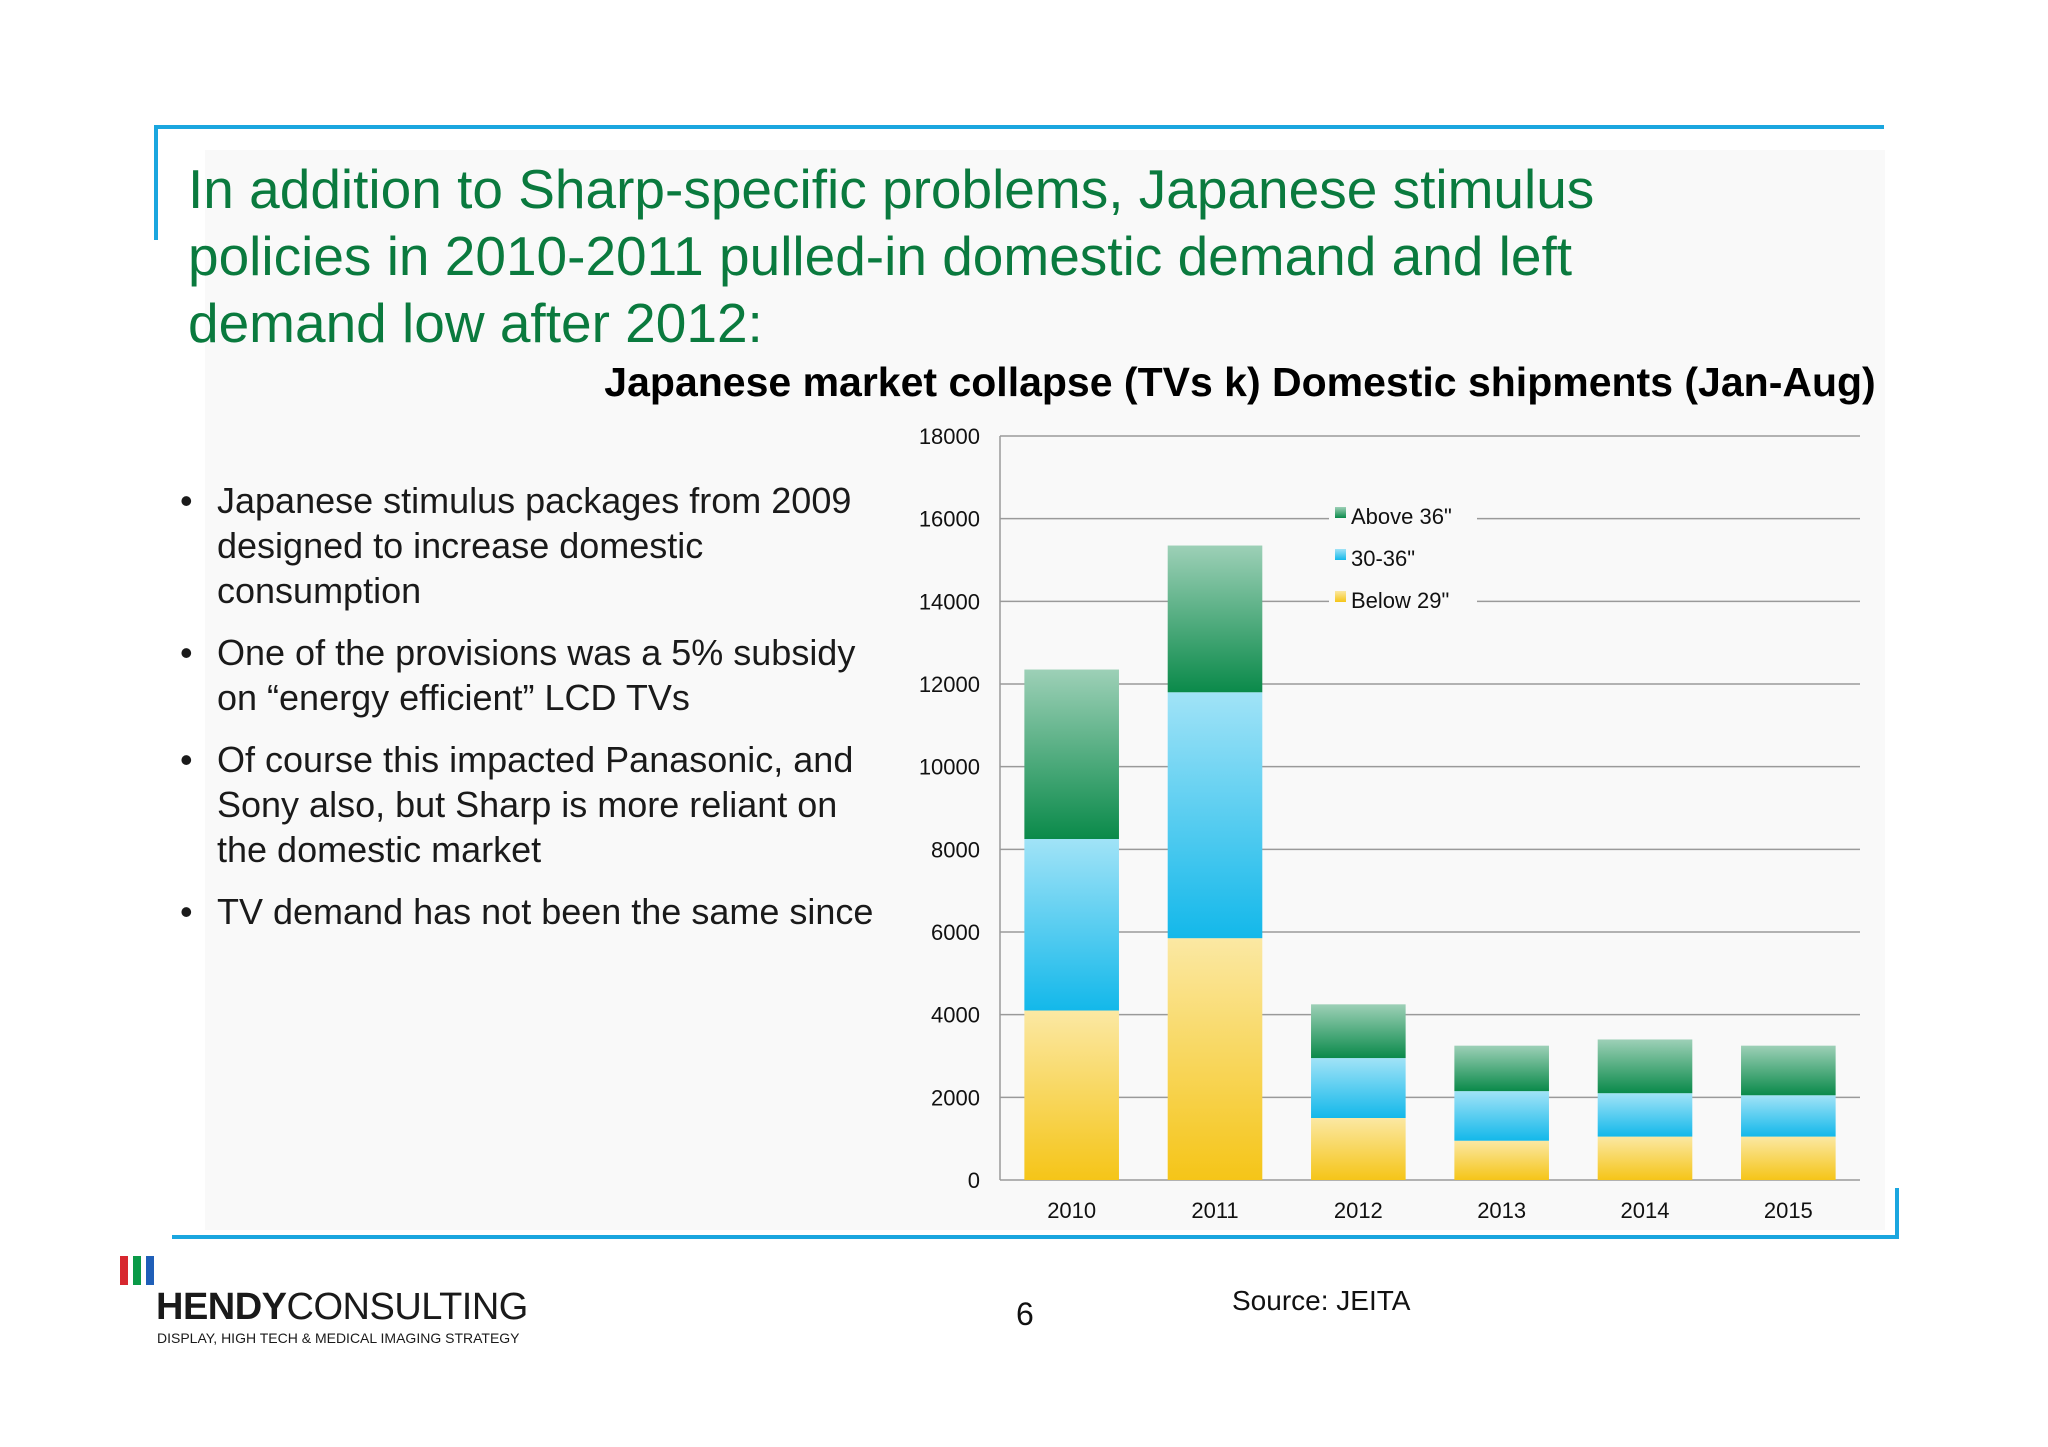 The height and width of the screenshot is (1447, 2048). Describe the element at coordinates (974, 1180) in the screenshot. I see `y-tick-label: 0` at that location.